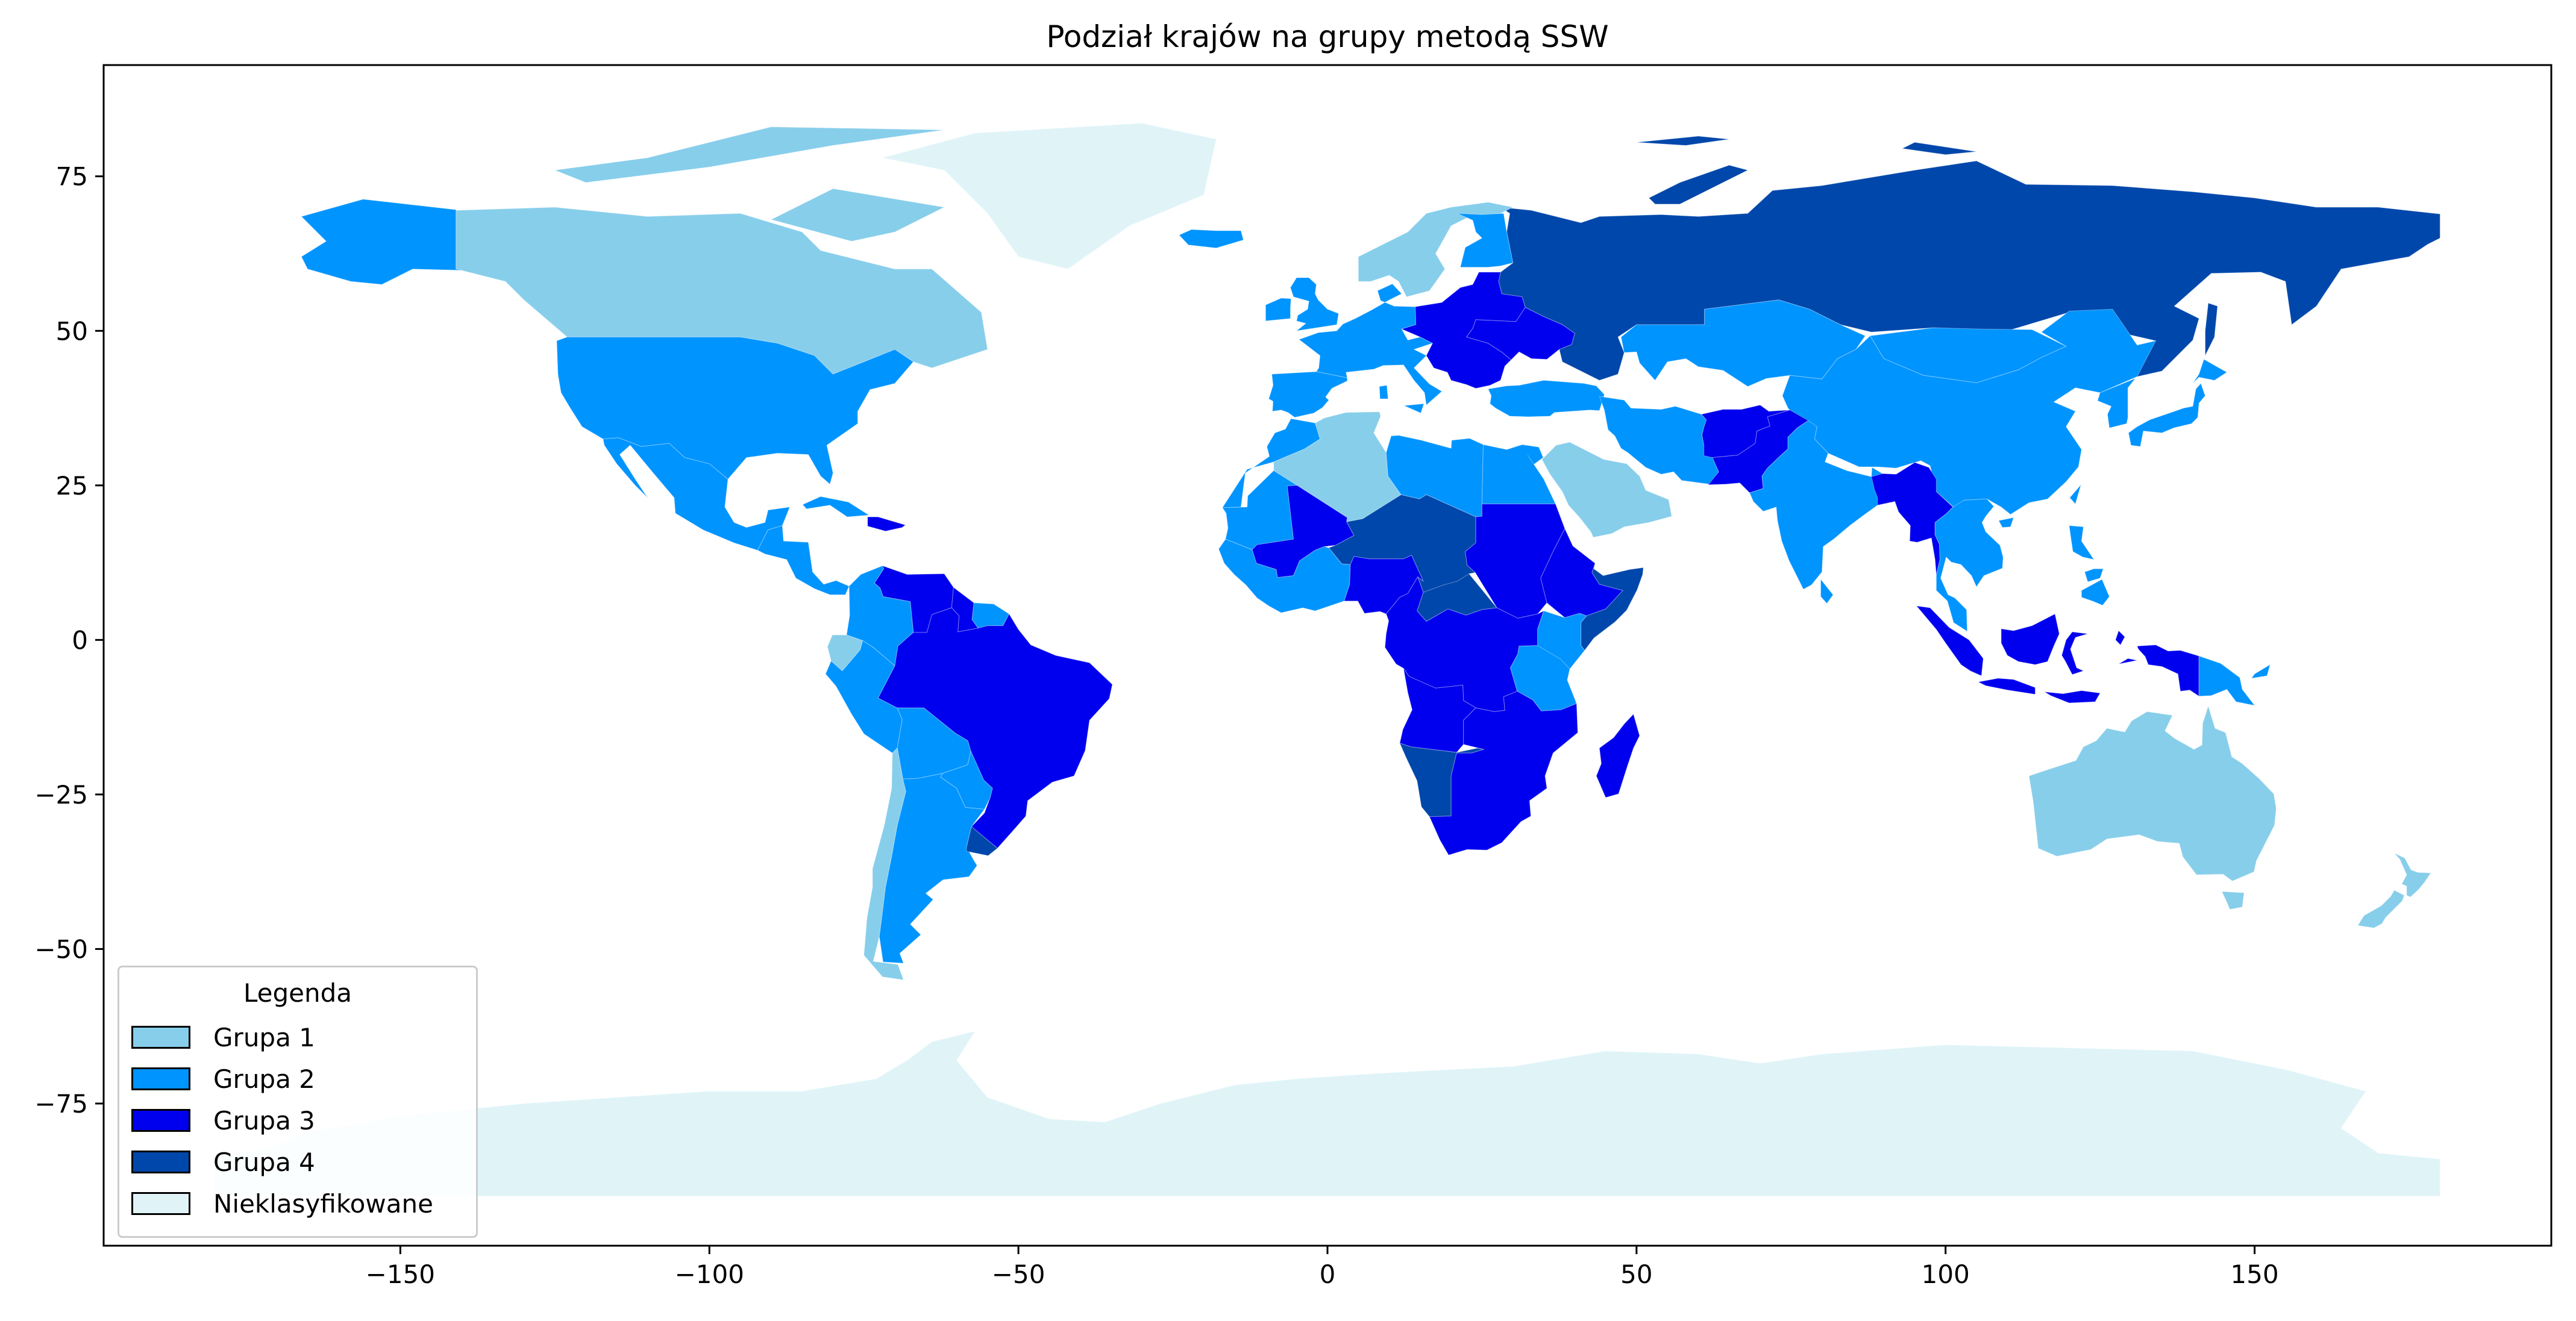 The image size is (2576, 1321). Describe the element at coordinates (1515, 561) in the screenshot. I see `region-sudan` at that location.